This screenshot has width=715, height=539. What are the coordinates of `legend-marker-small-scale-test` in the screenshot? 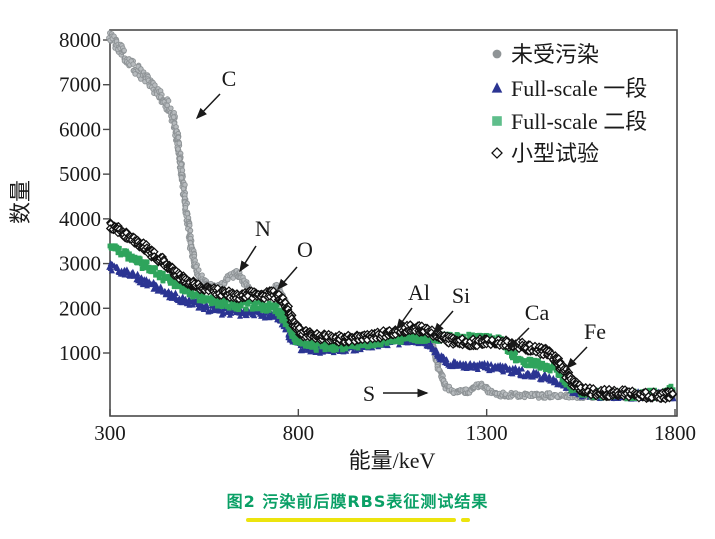 It's located at (497, 153).